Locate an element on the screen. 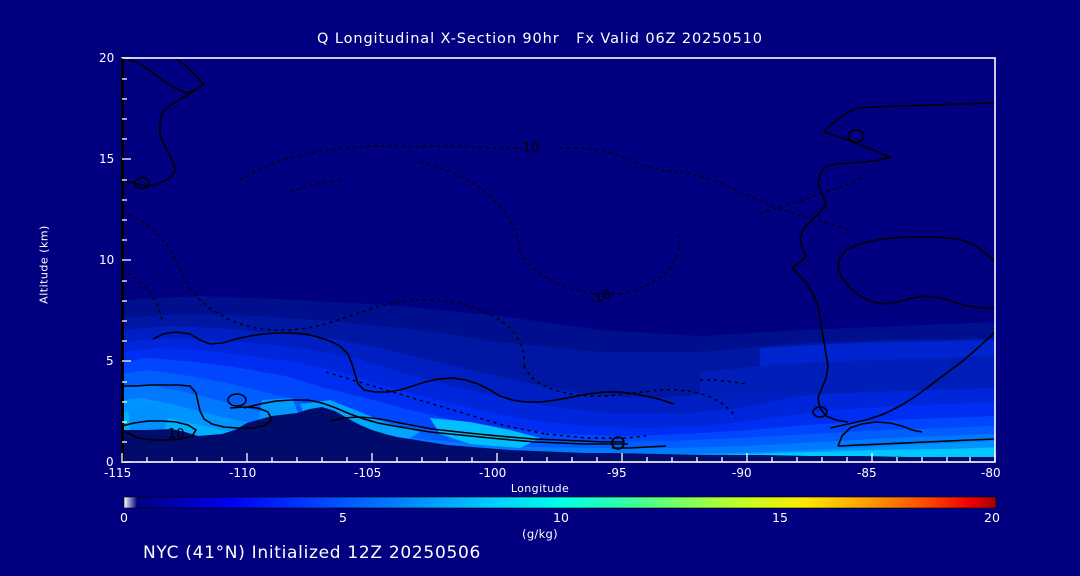  contour-dash-surface-a is located at coordinates (436, 403).